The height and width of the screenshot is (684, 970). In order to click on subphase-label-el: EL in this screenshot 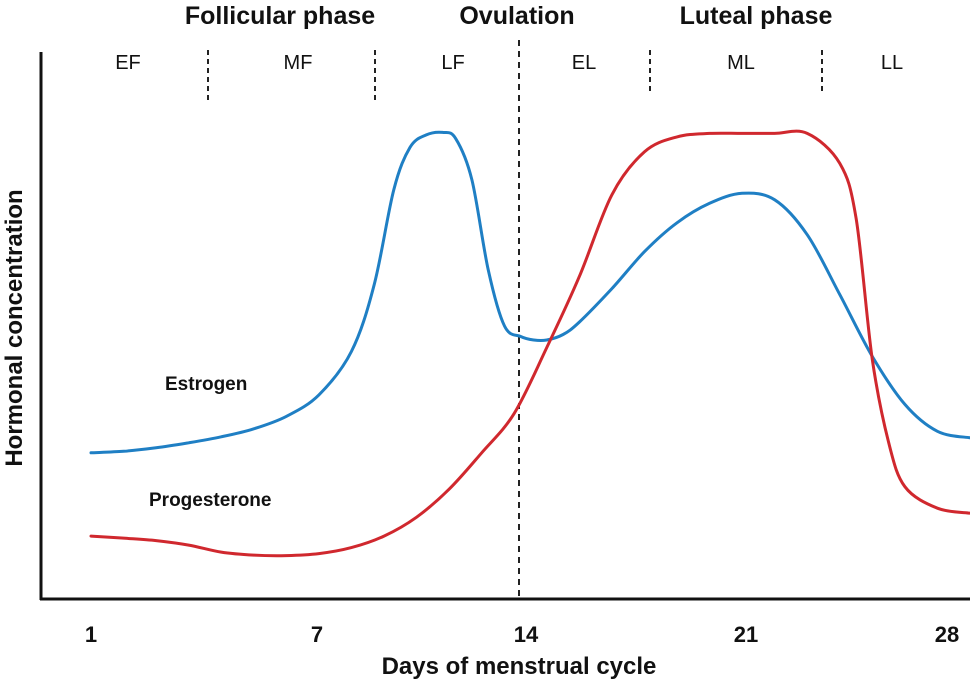, I will do `click(584, 63)`.